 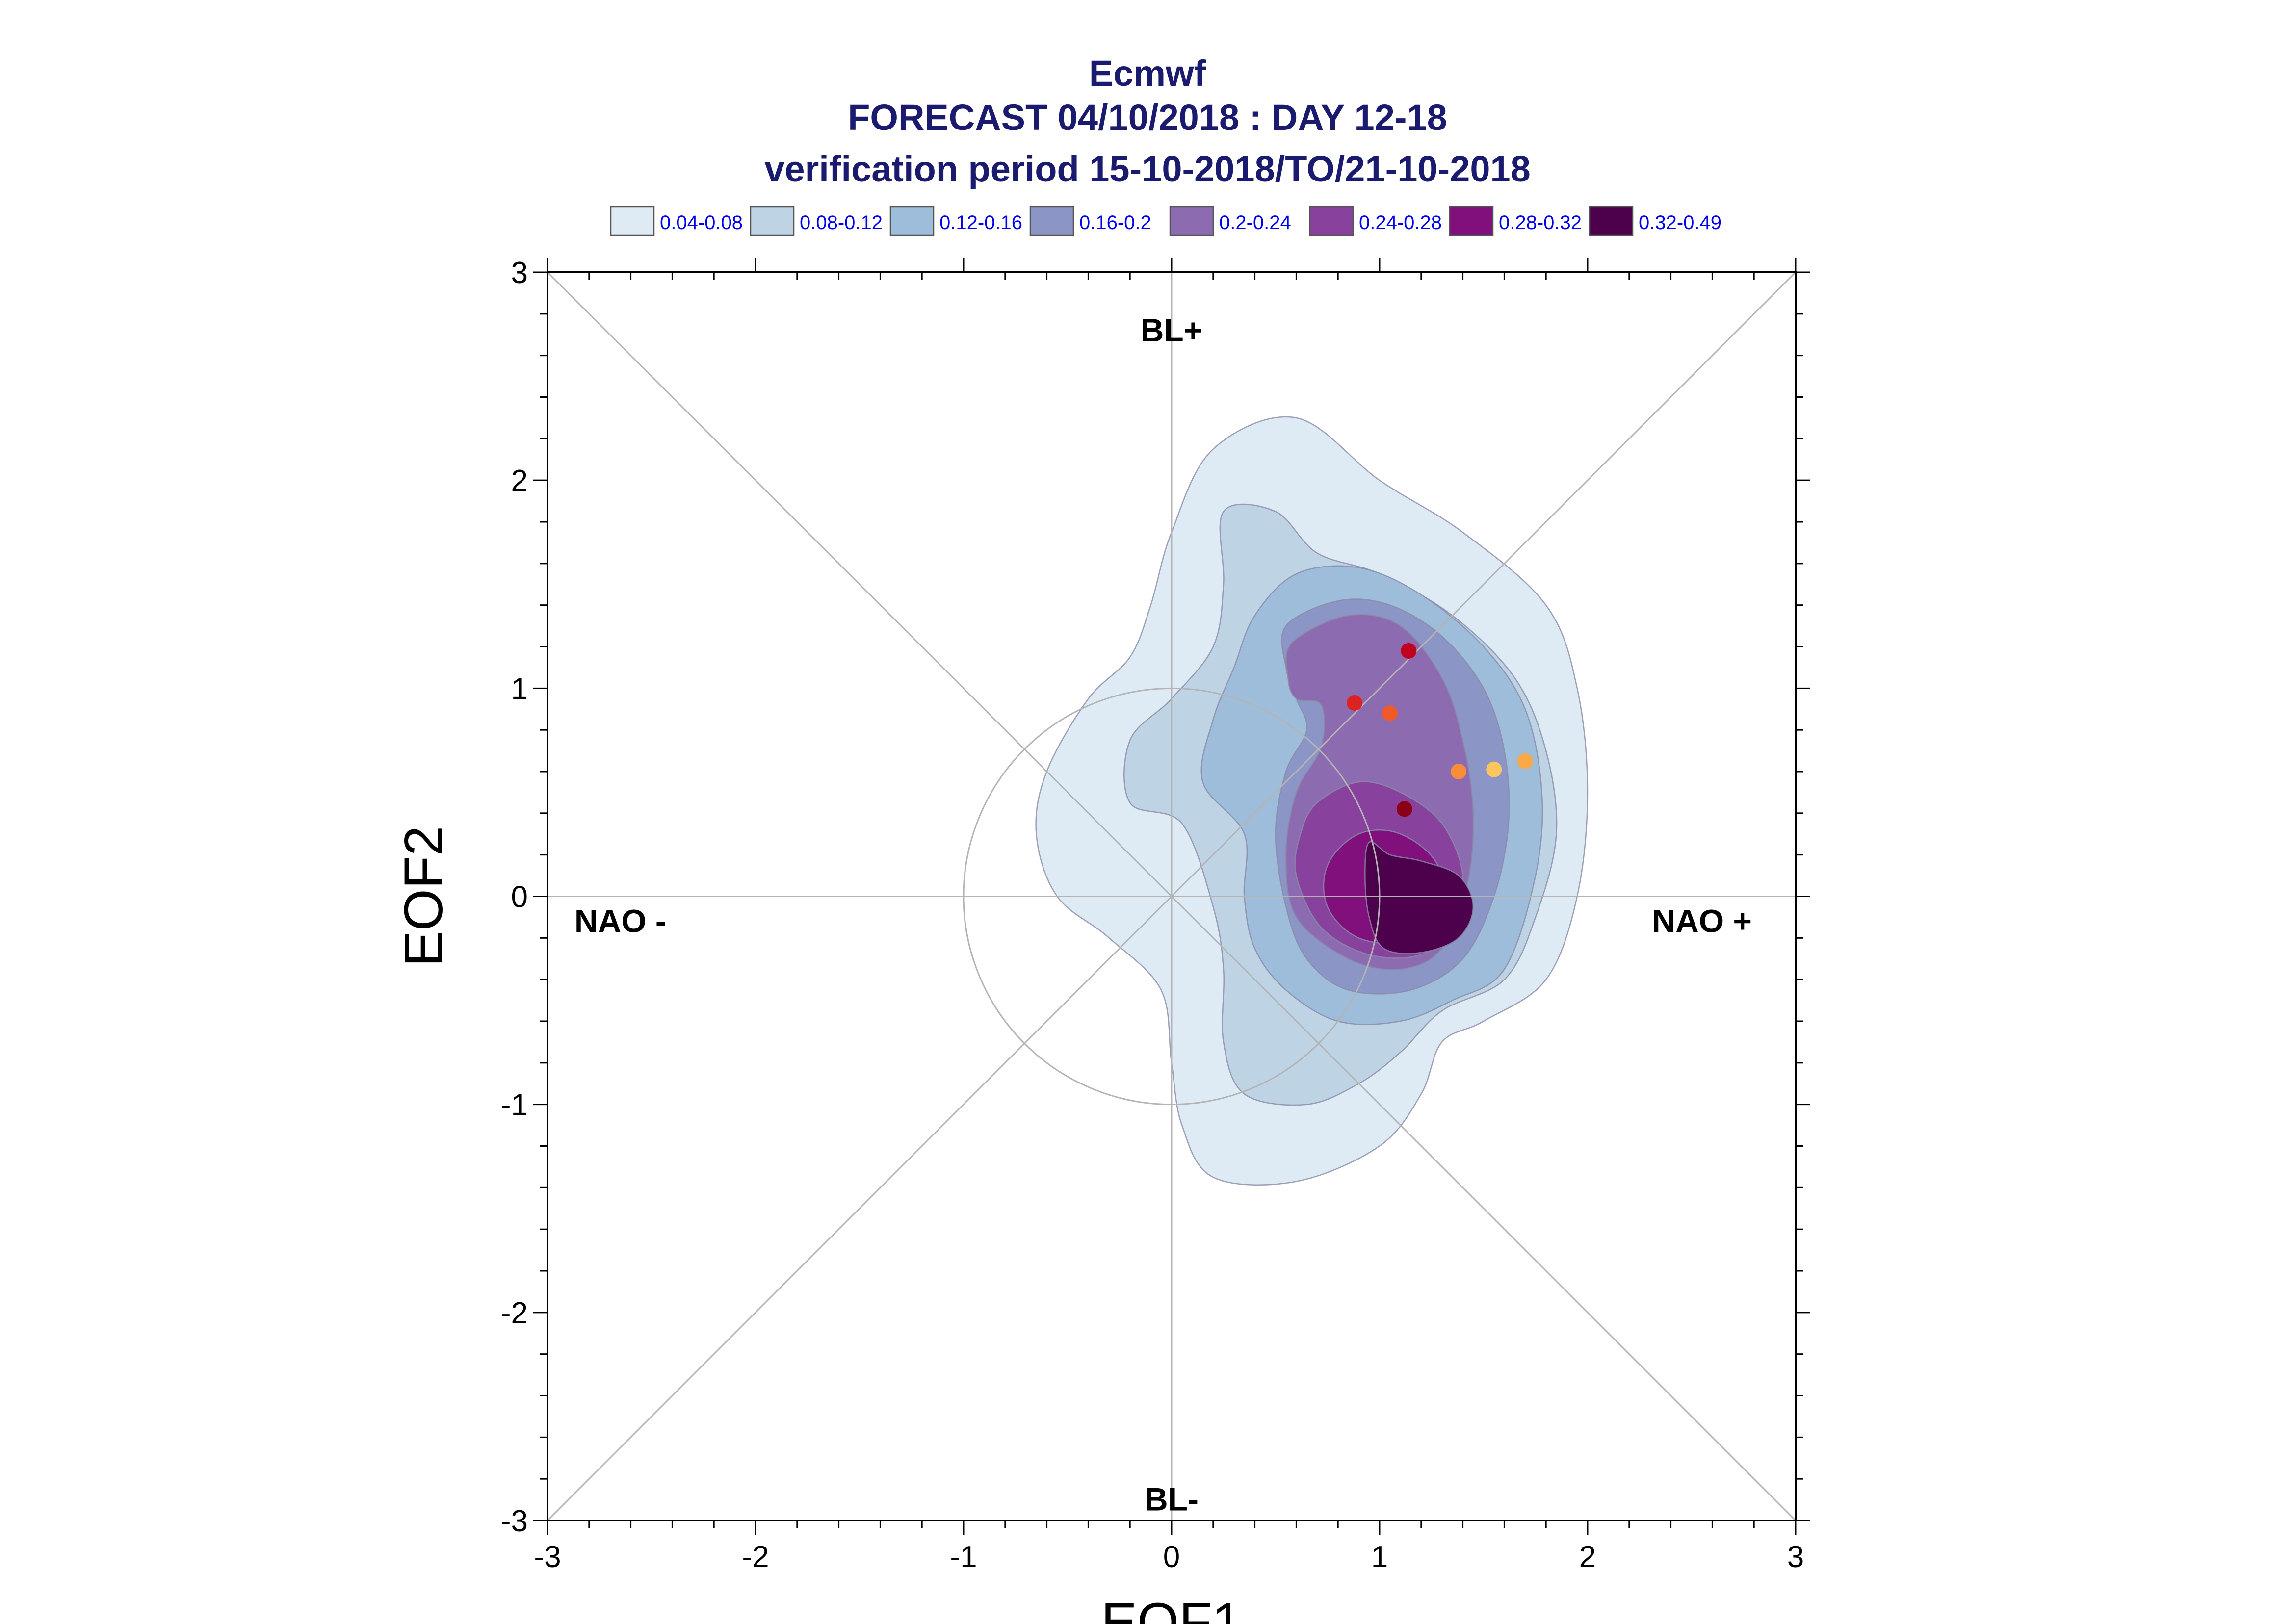 I want to click on unit-circle, so click(x=1172, y=896).